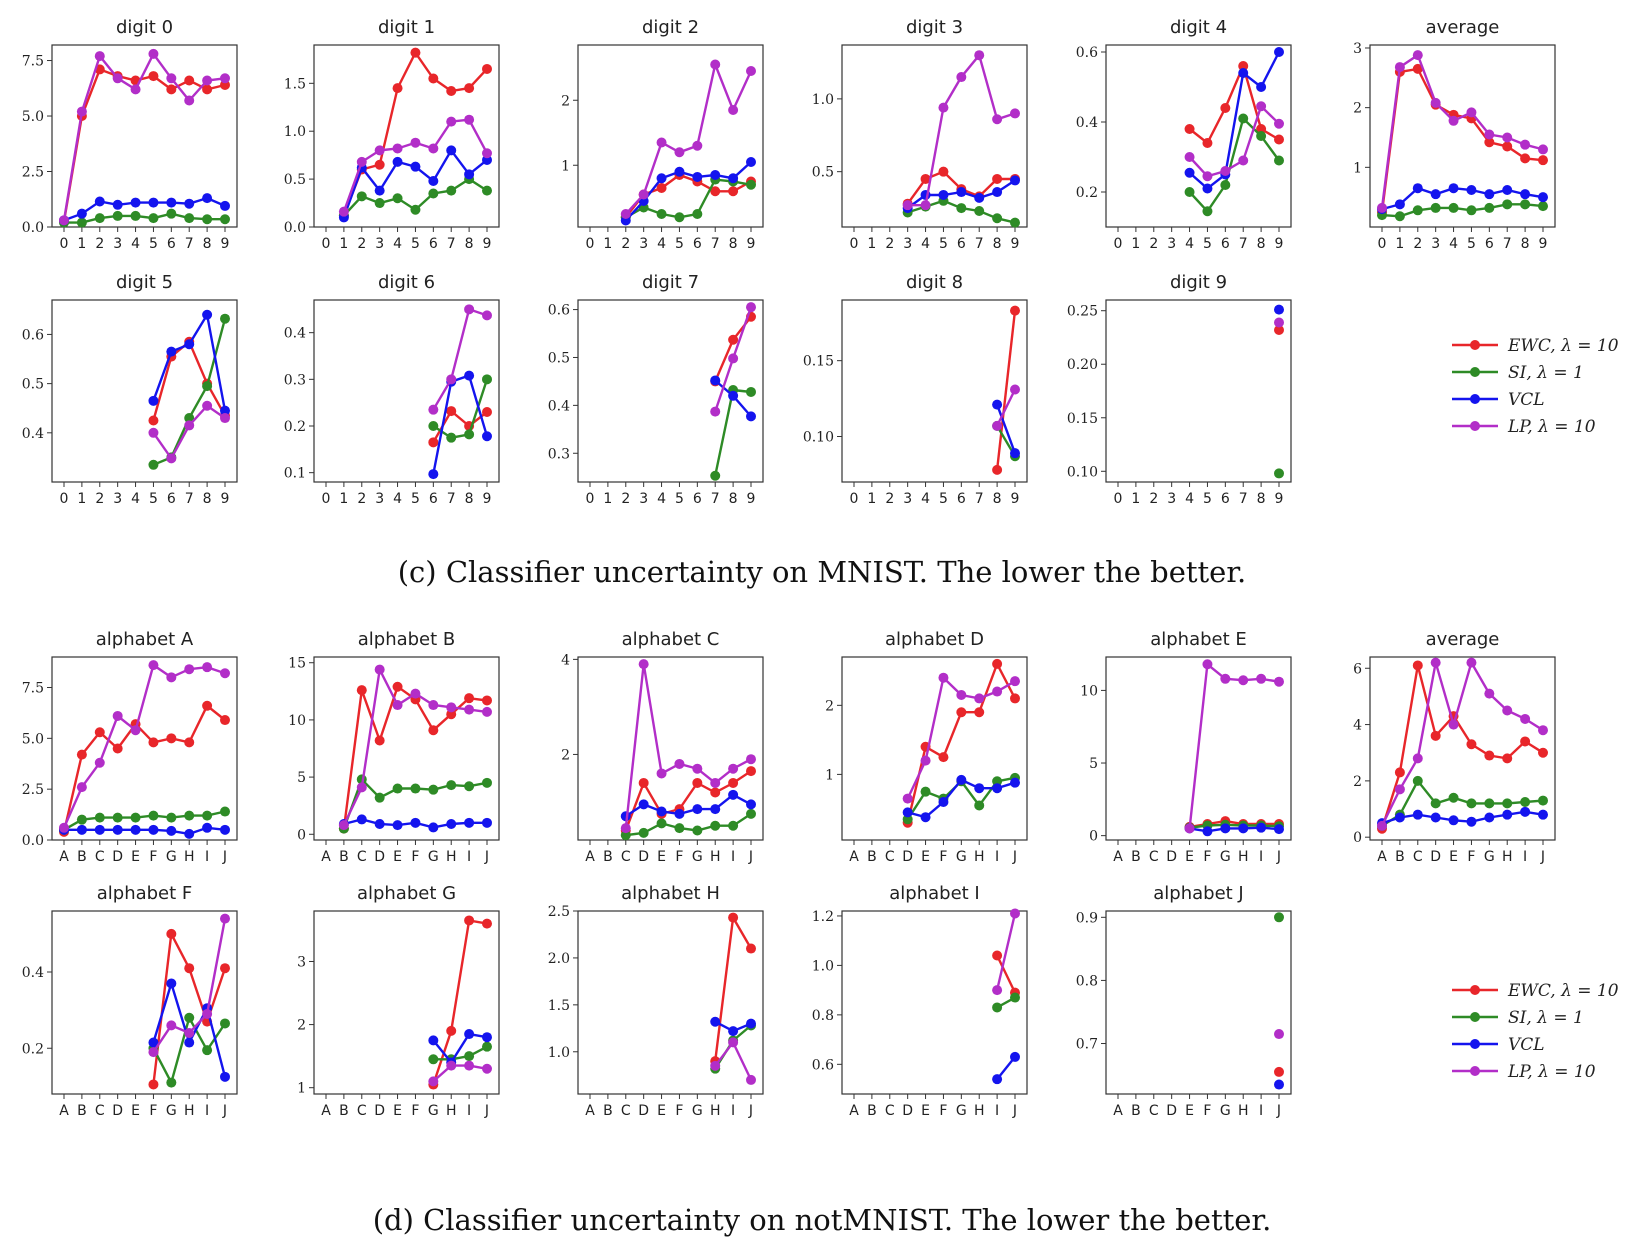 The width and height of the screenshot is (1644, 1248). Describe the element at coordinates (997, 244) in the screenshot. I see `x-tick-label: 8` at that location.